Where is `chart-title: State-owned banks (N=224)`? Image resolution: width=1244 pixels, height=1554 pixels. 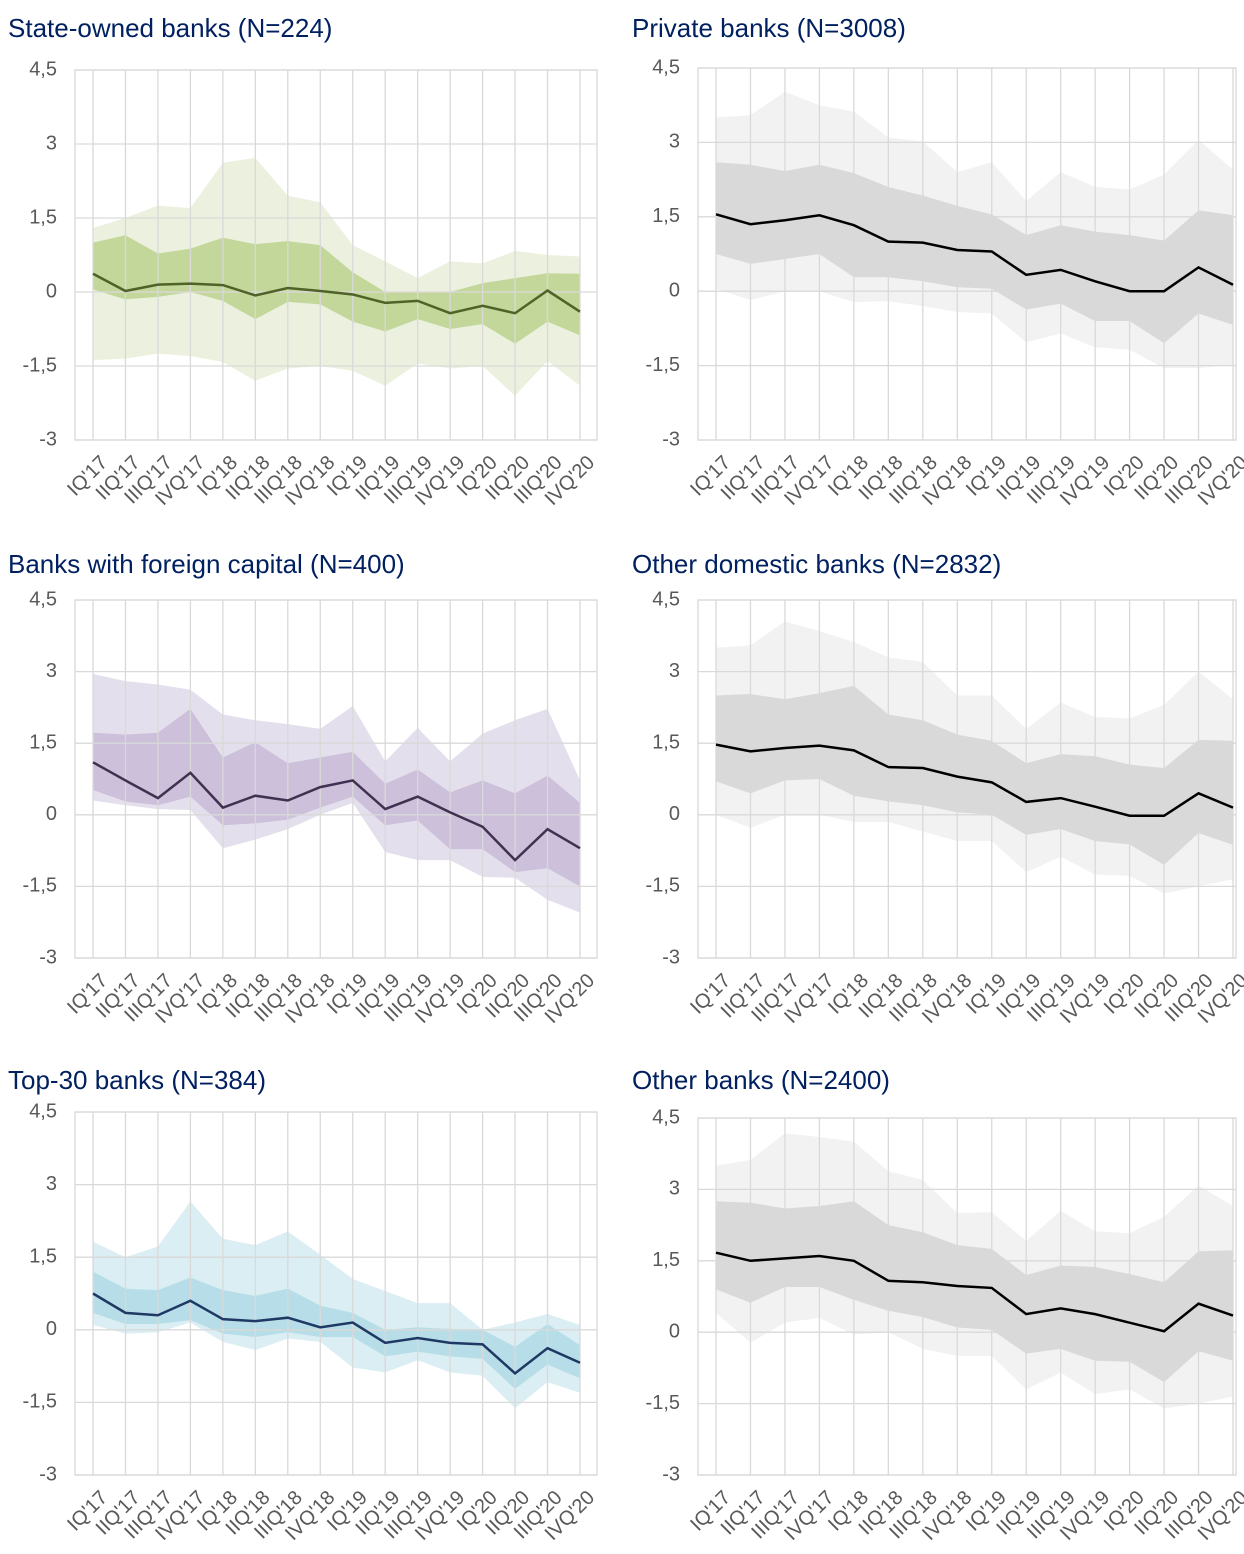 chart-title: State-owned banks (N=224) is located at coordinates (170, 28).